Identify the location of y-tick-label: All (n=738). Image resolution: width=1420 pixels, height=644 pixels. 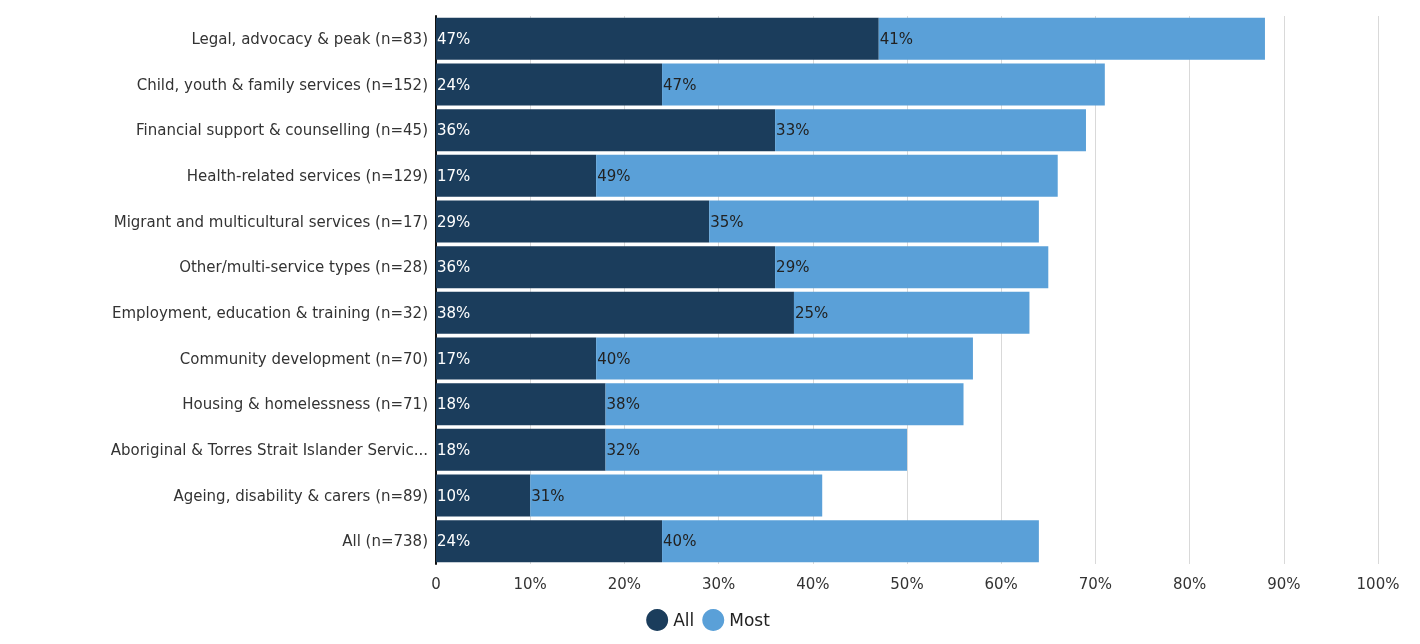
(385, 541).